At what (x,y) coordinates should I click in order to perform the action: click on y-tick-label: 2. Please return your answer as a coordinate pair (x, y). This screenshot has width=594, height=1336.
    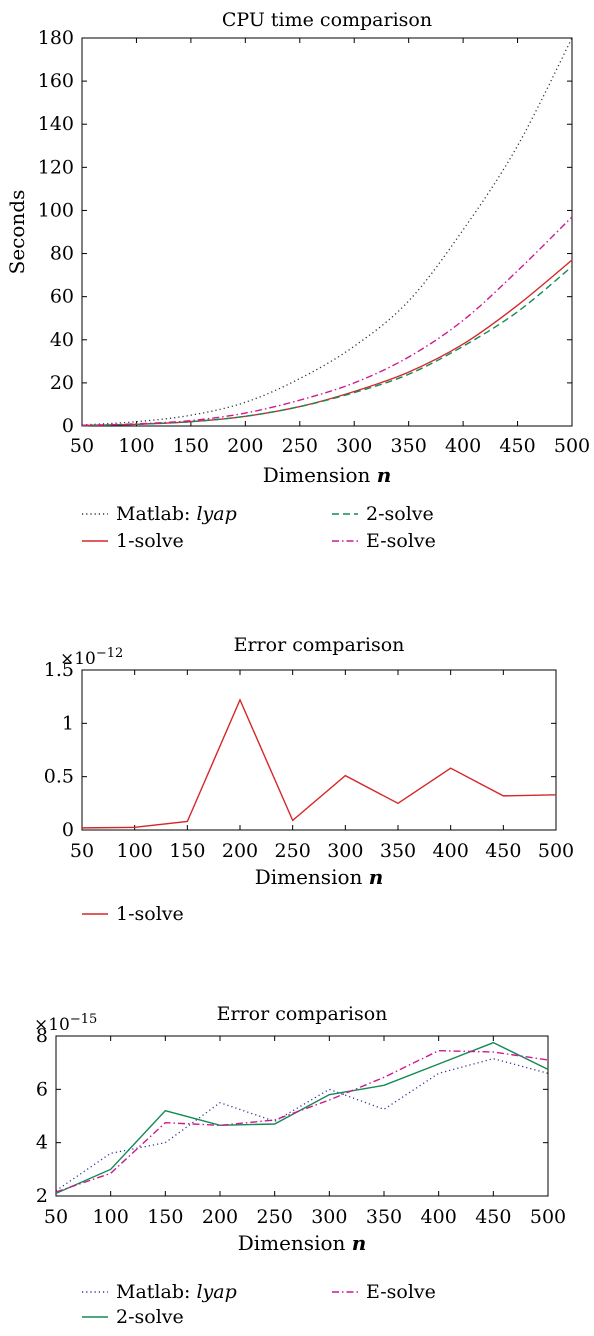
    Looking at the image, I should click on (42, 1196).